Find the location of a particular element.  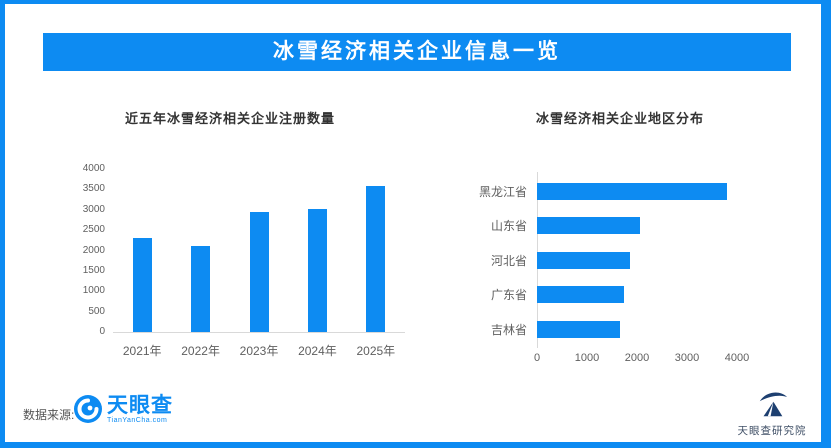

x-tick-label: 0 is located at coordinates (537, 358).